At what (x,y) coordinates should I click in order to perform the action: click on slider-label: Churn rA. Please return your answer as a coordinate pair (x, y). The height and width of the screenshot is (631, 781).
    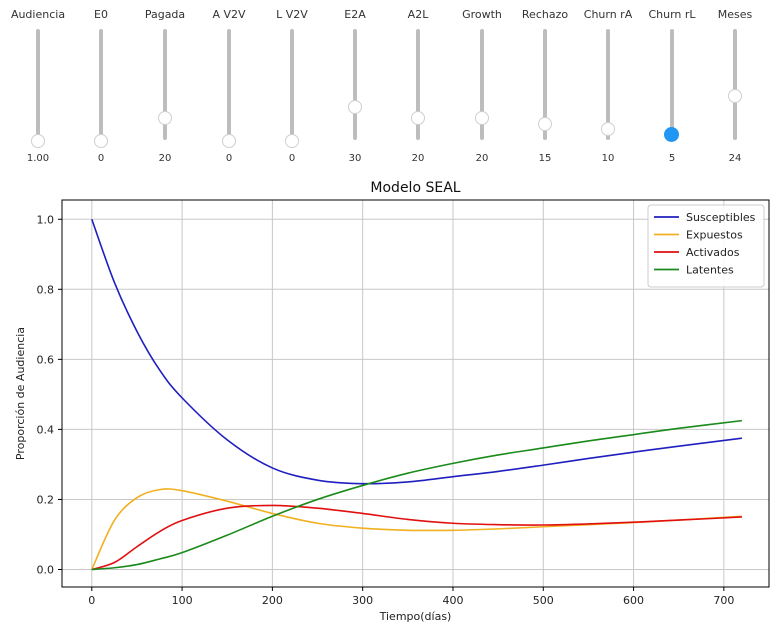
    Looking at the image, I should click on (608, 14).